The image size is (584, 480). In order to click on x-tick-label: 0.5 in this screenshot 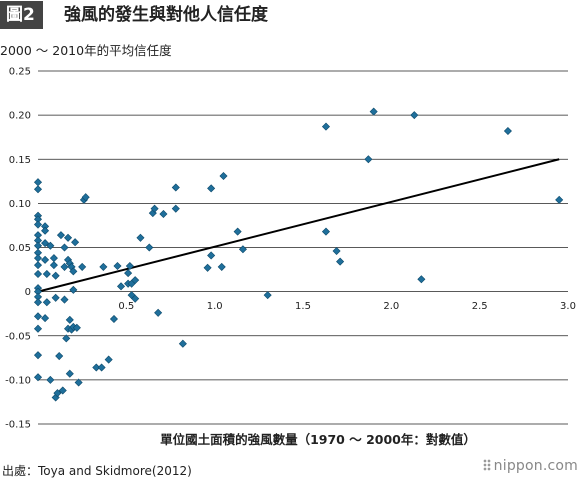, I will do `click(126, 306)`.